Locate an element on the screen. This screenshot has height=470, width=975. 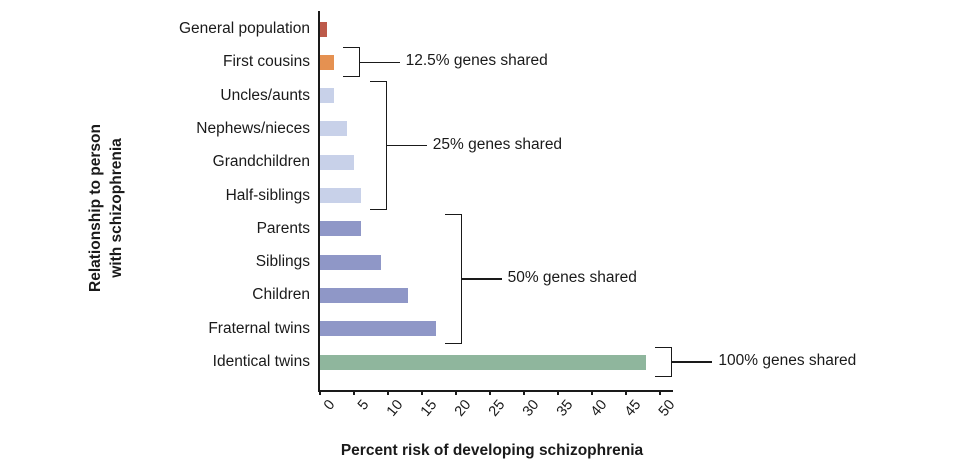
x-tick-label: 30 is located at coordinates (531, 408).